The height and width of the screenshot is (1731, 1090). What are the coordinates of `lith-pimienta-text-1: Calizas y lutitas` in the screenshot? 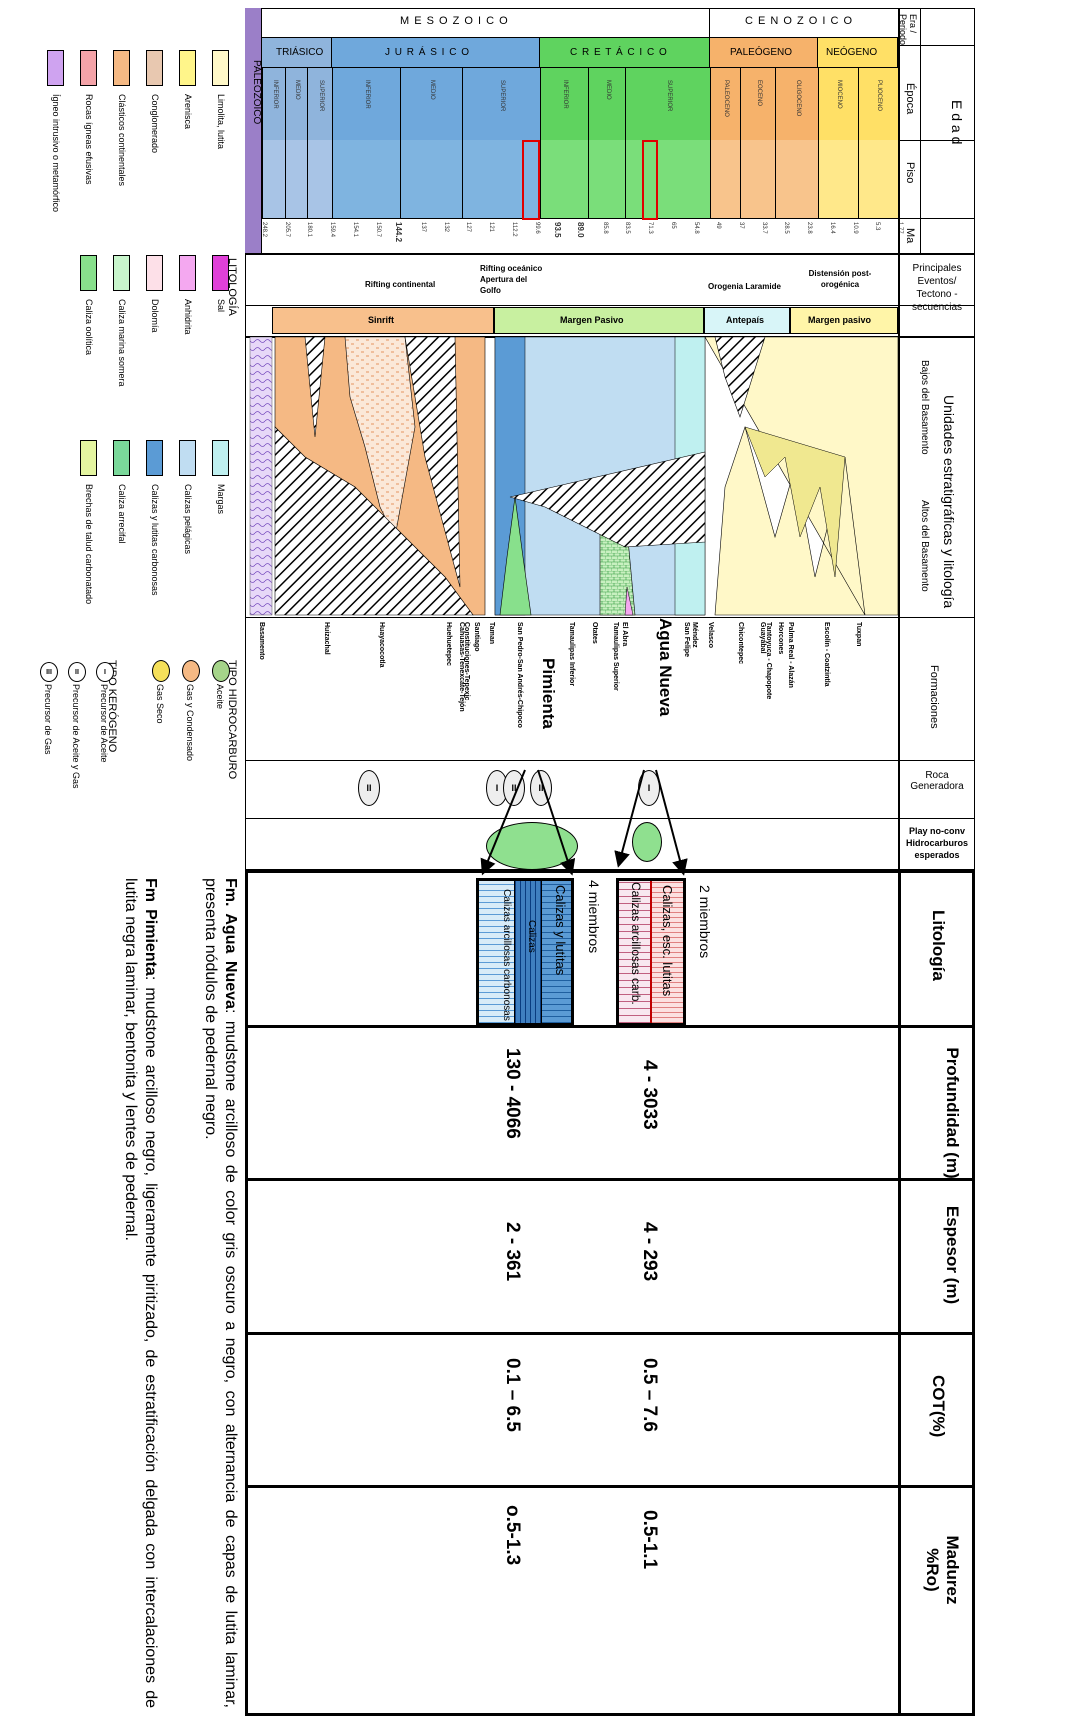 It's located at (560, 930).